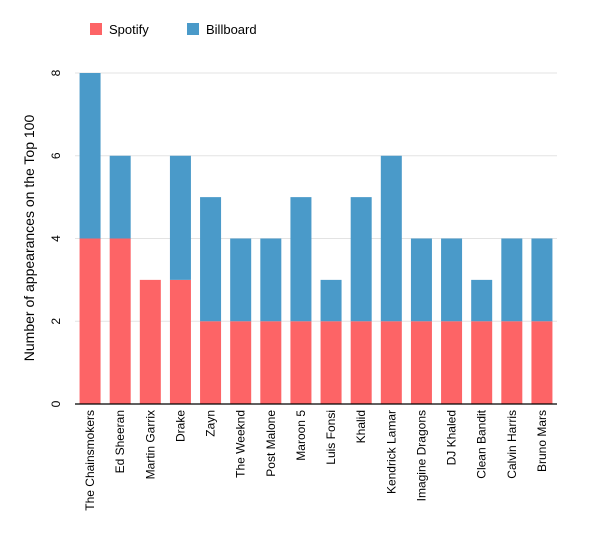 The height and width of the screenshot is (545, 600). Describe the element at coordinates (173, 29) in the screenshot. I see `legend: Spotify Billboard` at that location.